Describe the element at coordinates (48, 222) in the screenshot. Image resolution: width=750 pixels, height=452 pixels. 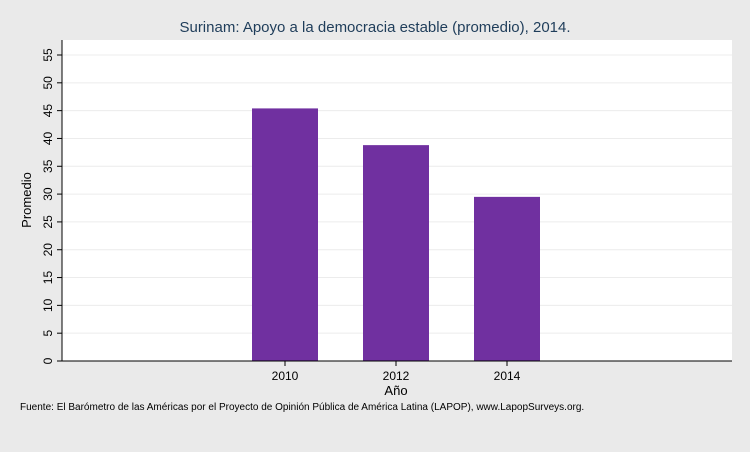
I see `y-tick-label-25: 25` at that location.